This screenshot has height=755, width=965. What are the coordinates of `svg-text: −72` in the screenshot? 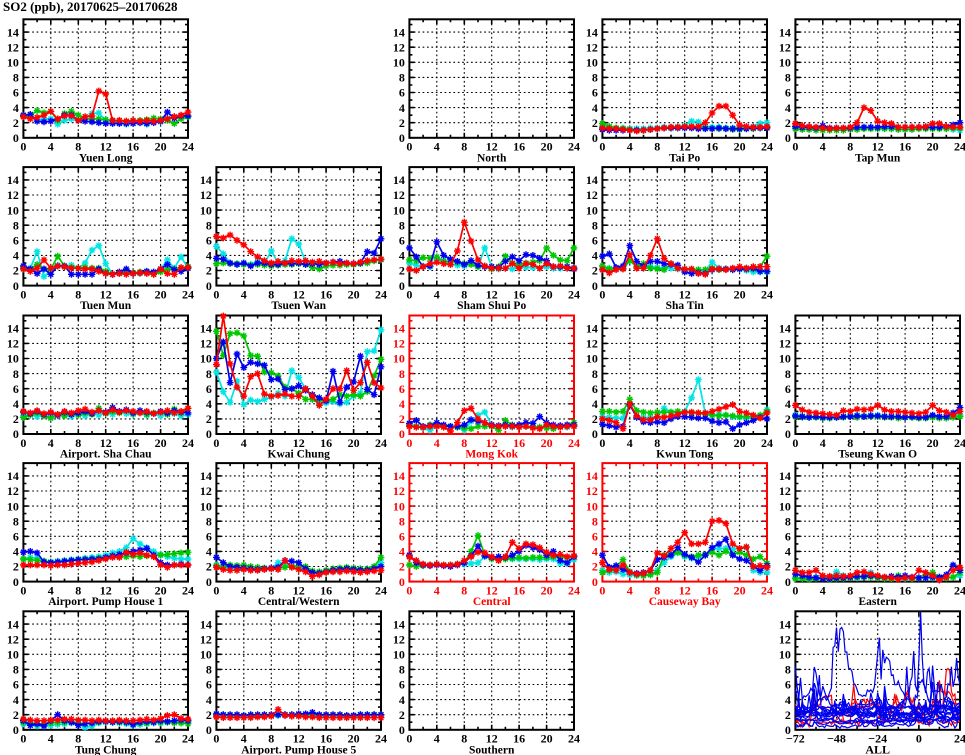 It's located at (795, 739).